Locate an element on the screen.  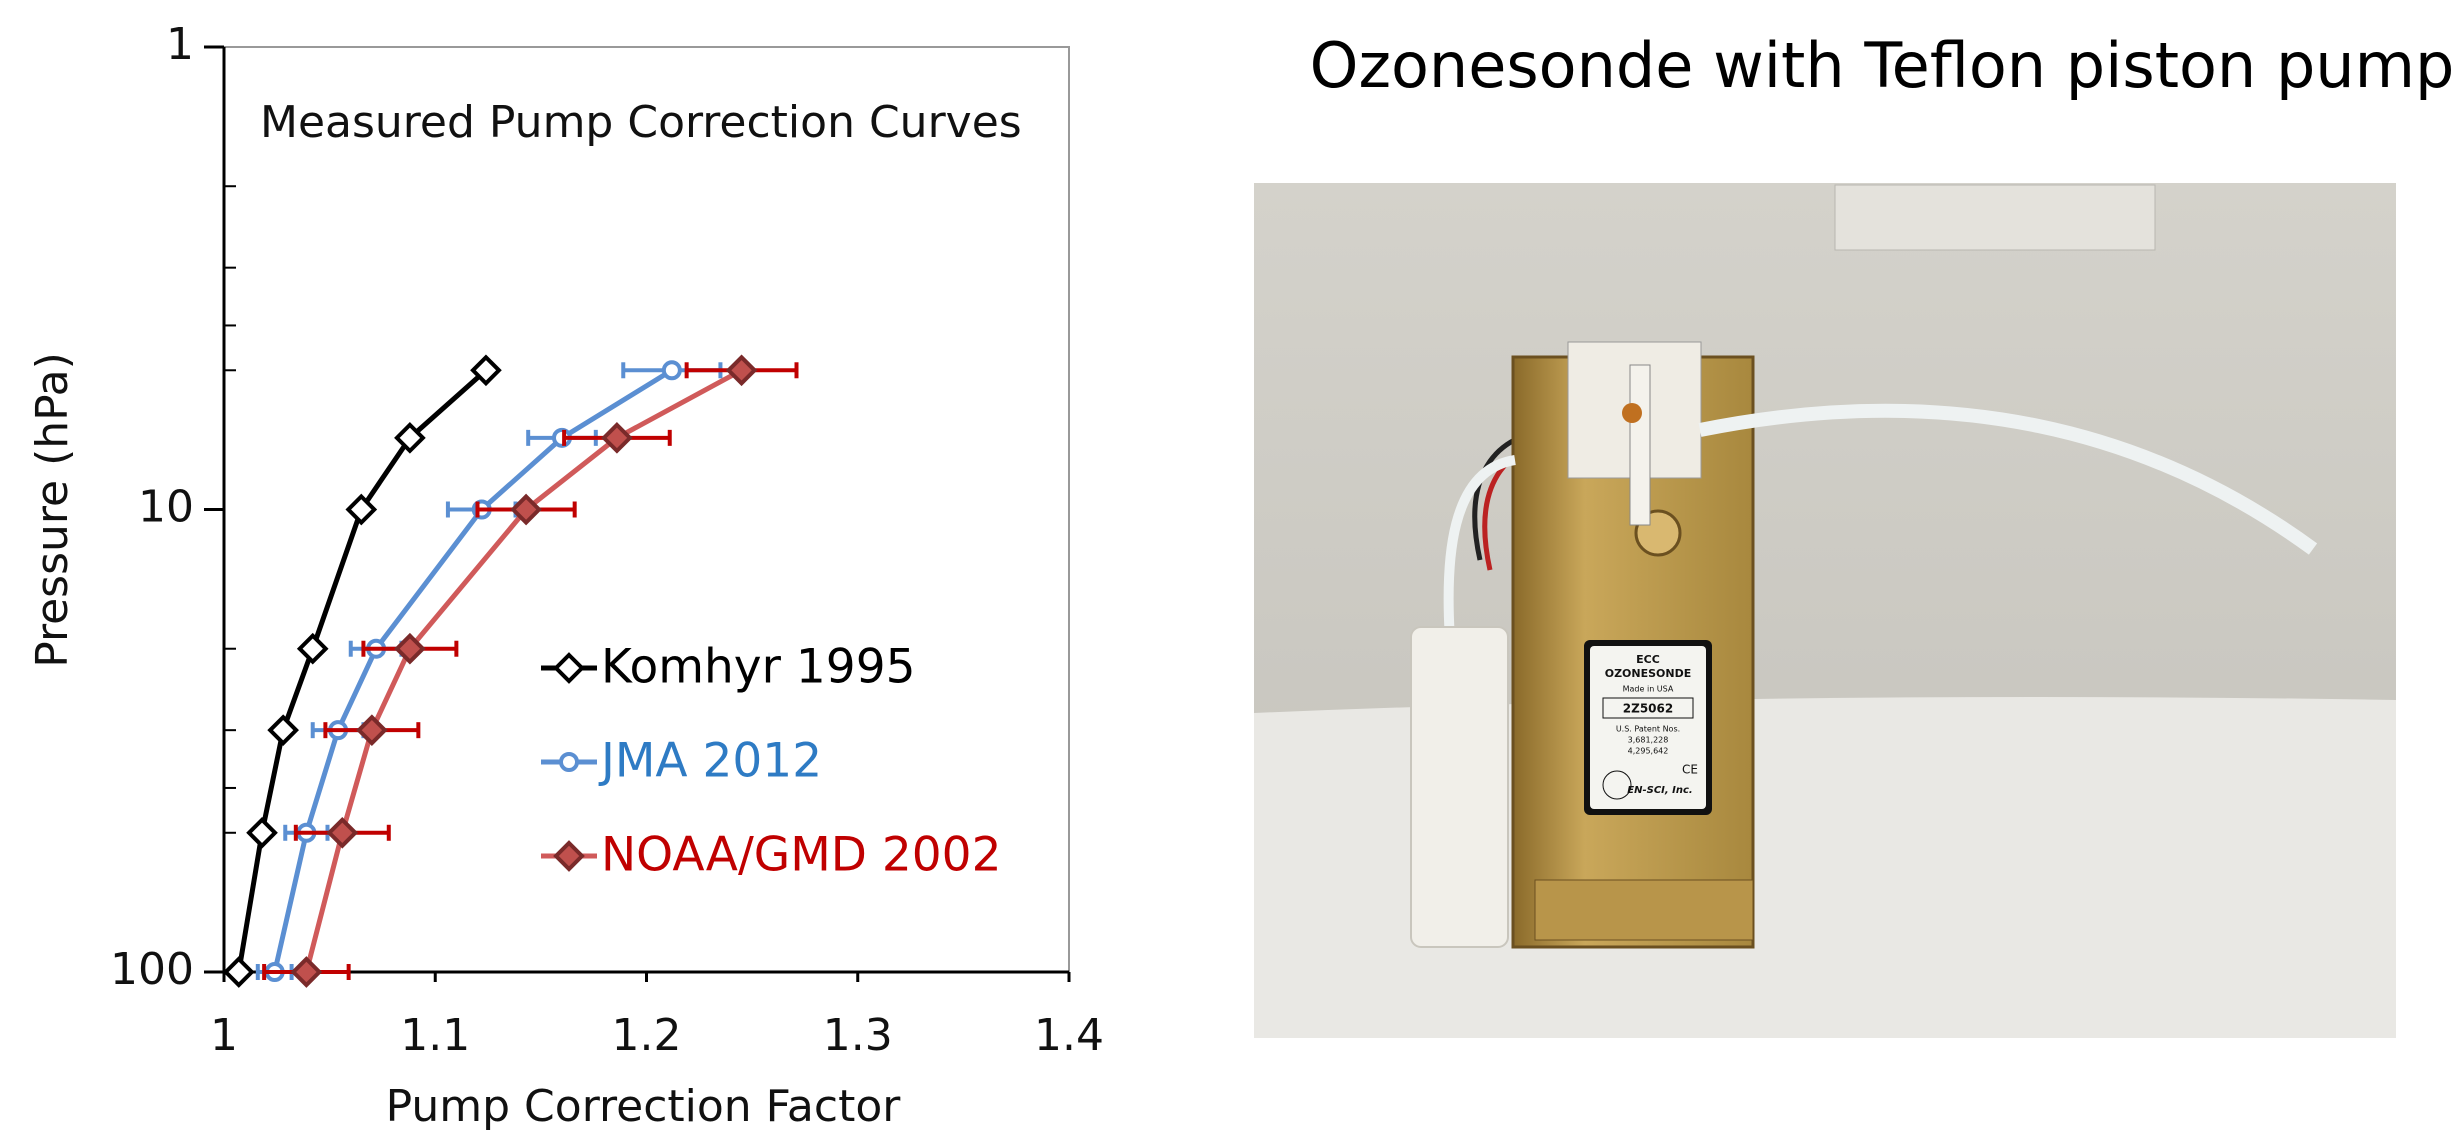
pump-base is located at coordinates (1644, 910).